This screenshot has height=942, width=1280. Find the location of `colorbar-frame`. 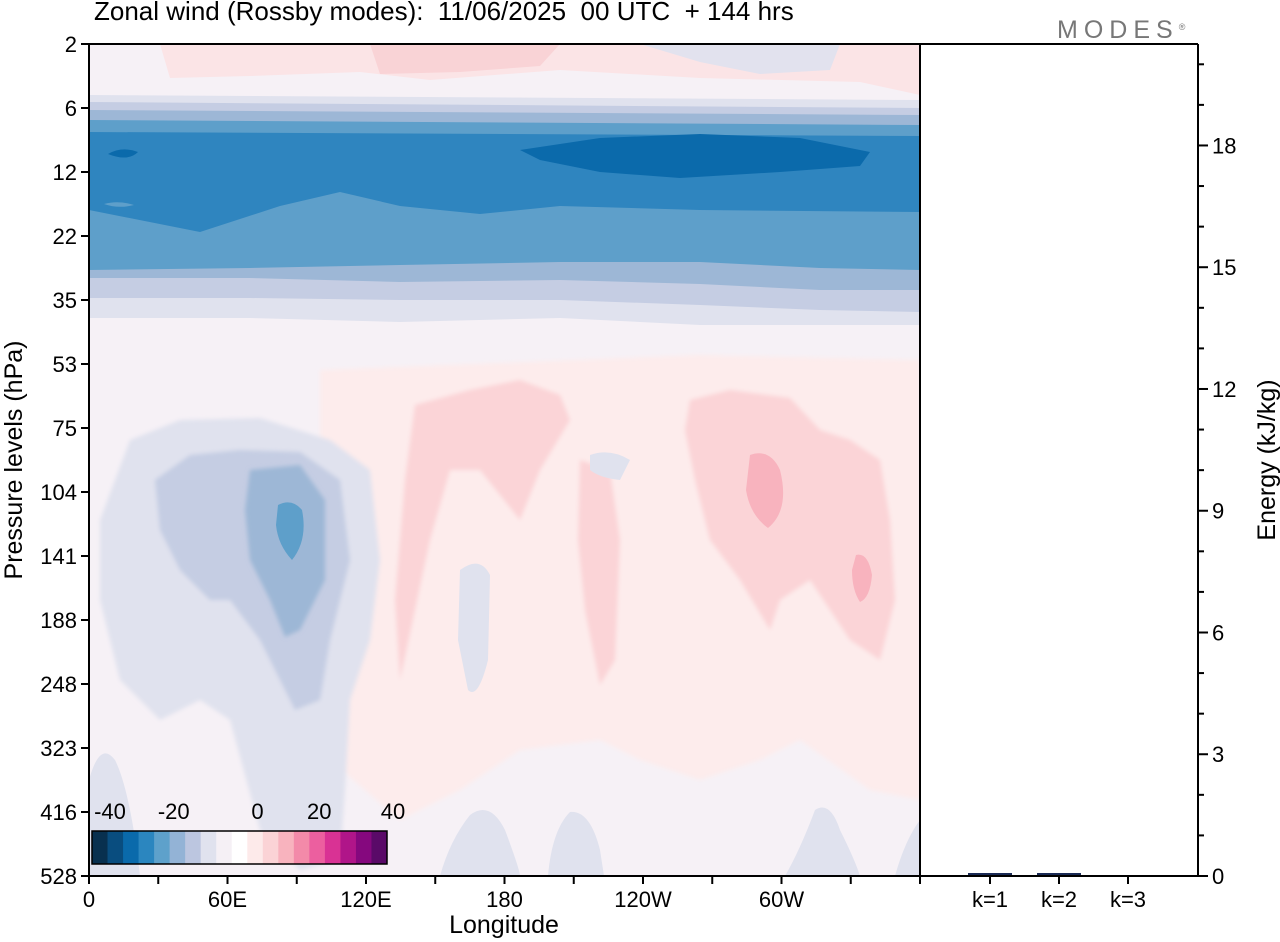

colorbar-frame is located at coordinates (239, 847).